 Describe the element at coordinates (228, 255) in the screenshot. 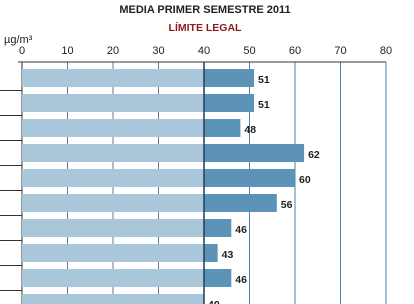

I see `value-label: 43` at that location.